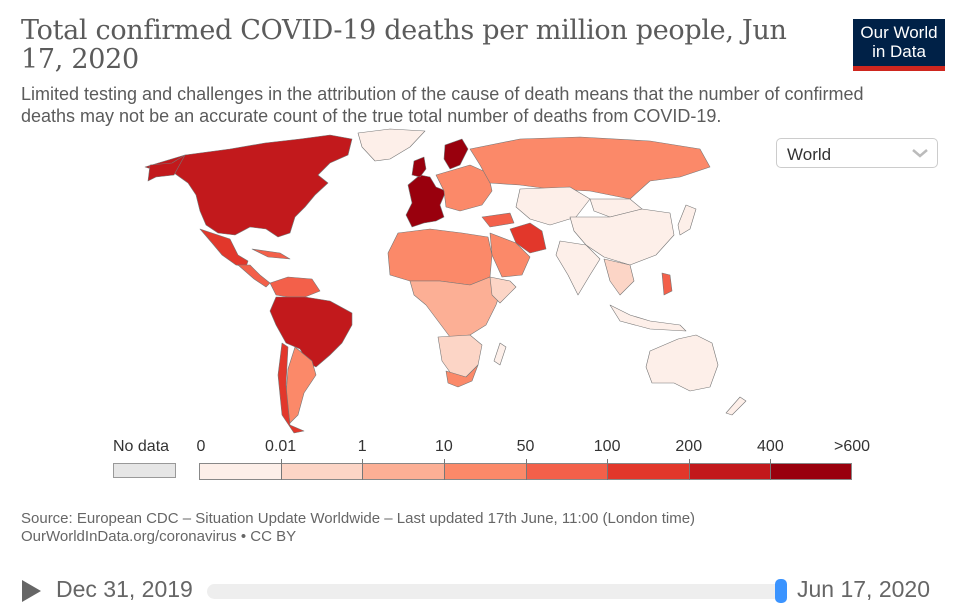 The width and height of the screenshot is (958, 613). What do you see at coordinates (503, 290) in the screenshot?
I see `region-horn-africa` at bounding box center [503, 290].